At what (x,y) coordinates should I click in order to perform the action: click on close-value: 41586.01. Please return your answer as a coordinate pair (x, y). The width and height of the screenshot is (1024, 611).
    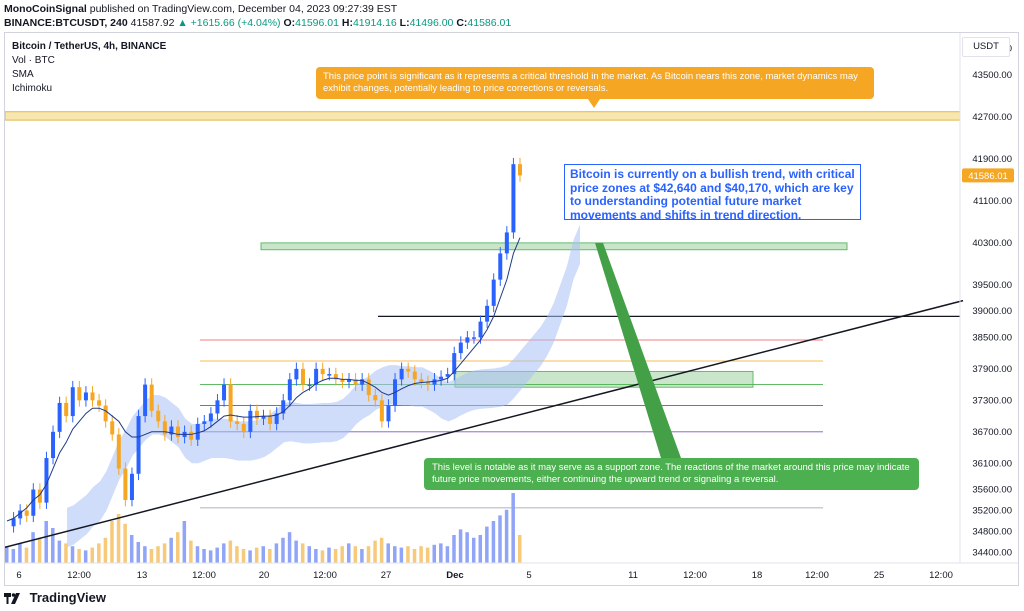
    Looking at the image, I should click on (489, 23).